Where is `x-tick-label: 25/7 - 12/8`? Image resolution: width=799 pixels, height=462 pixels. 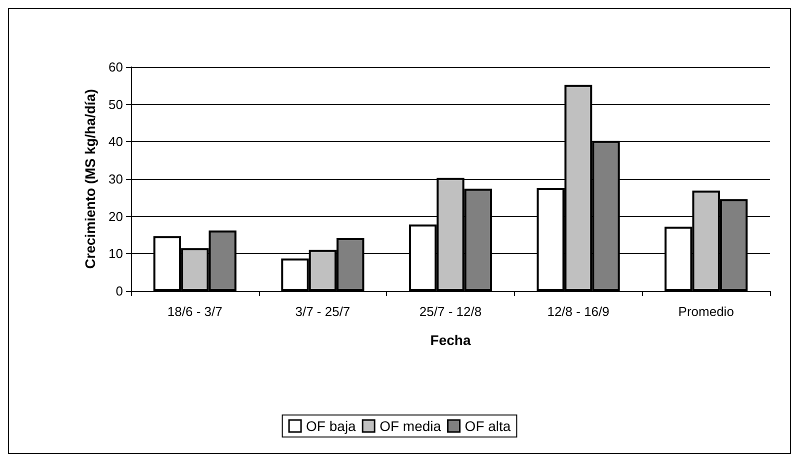
x-tick-label: 25/7 - 12/8 is located at coordinates (450, 311).